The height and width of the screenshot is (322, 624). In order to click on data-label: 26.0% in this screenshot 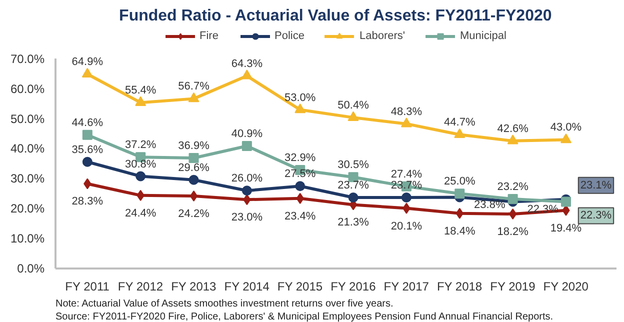, I will do `click(247, 178)`.